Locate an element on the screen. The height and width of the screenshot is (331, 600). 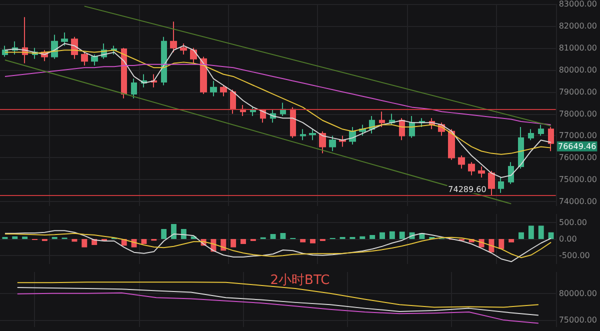
y-tick-label: 77000.00 is located at coordinates (577, 135).